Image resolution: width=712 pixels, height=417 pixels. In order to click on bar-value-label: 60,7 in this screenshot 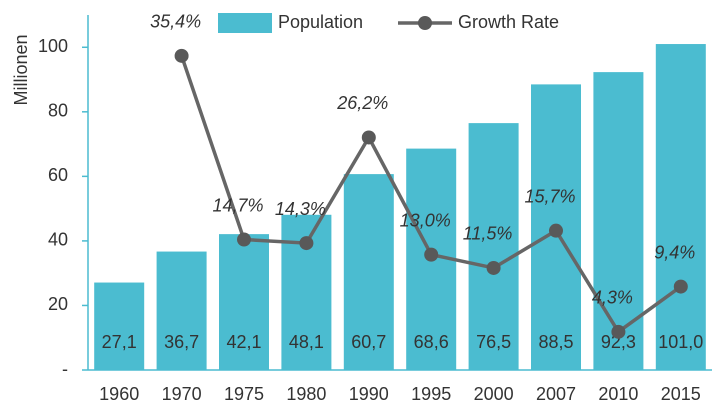, I will do `click(368, 342)`.